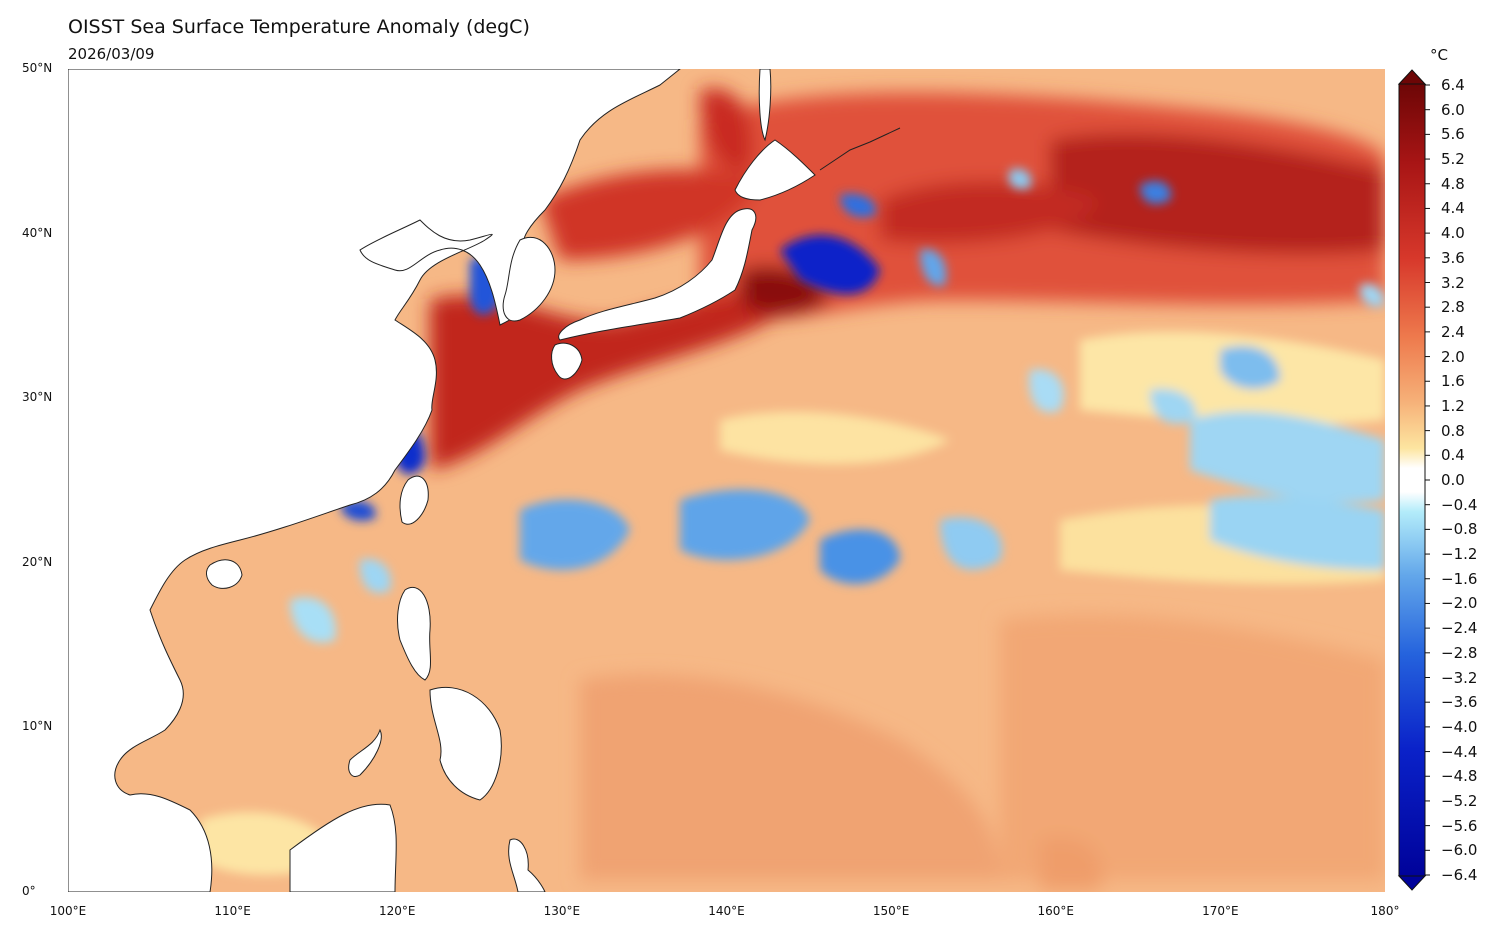  What do you see at coordinates (414, 634) in the screenshot?
I see `luzon` at bounding box center [414, 634].